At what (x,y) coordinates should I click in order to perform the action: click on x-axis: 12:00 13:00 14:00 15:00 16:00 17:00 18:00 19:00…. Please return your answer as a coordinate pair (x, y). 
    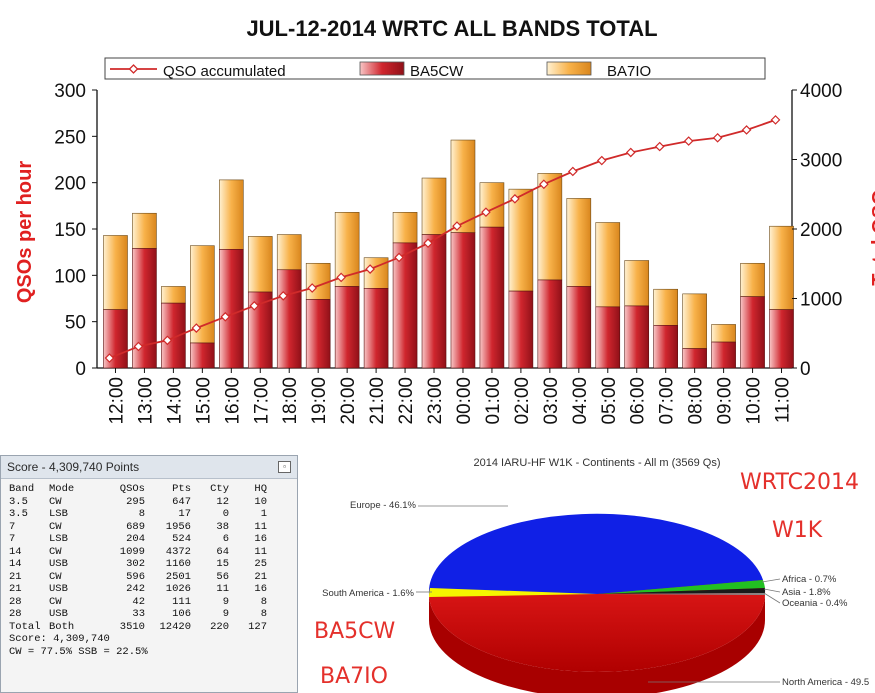
    Looking at the image, I should click on (450, 396).